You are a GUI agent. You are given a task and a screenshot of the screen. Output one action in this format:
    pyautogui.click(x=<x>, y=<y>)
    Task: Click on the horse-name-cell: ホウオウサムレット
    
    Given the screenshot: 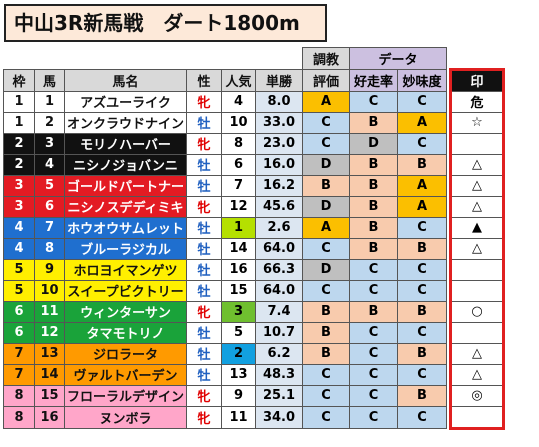 What is the action you would take?
    pyautogui.click(x=125, y=227)
    